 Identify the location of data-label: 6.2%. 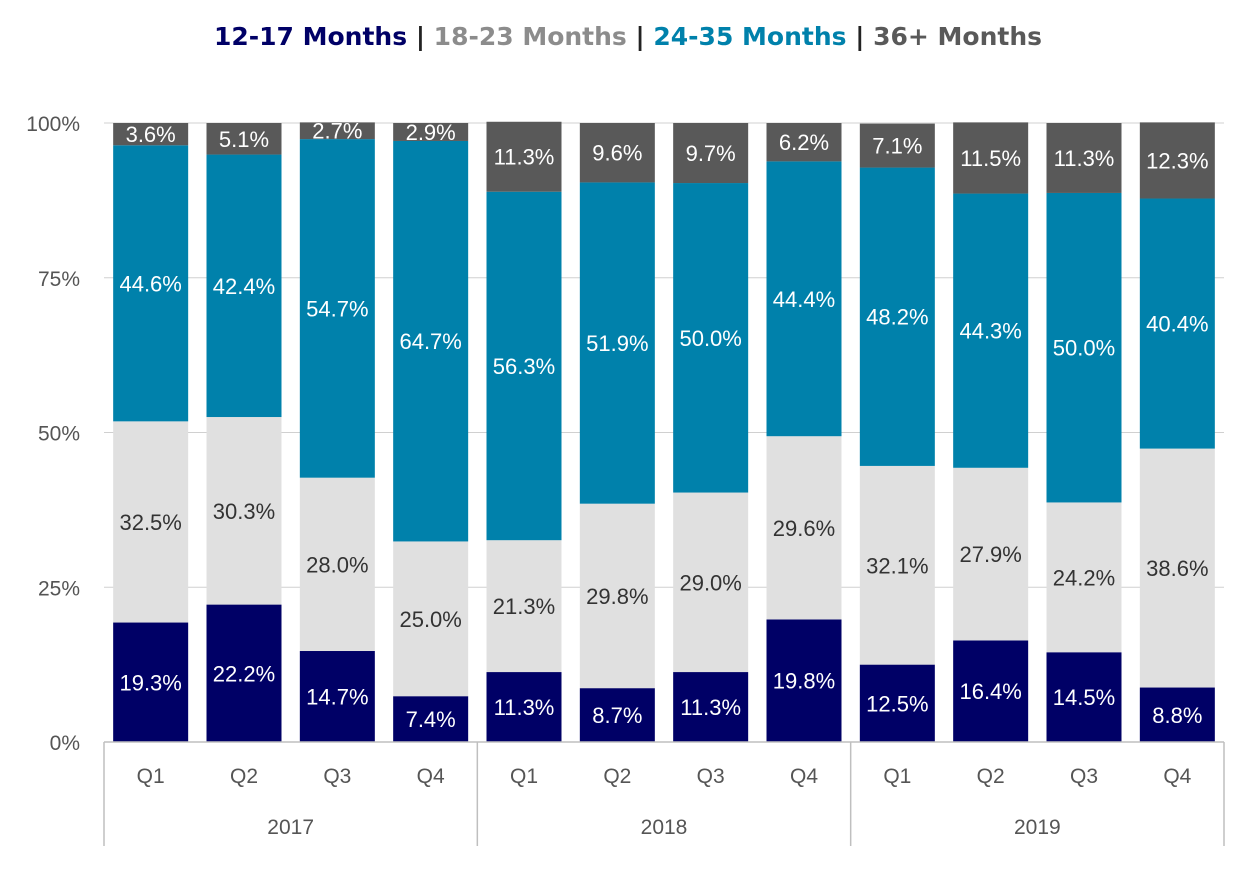
(804, 142).